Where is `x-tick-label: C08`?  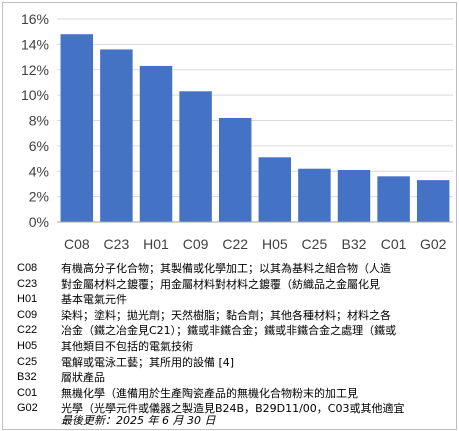
x-tick-label: C08 is located at coordinates (77, 244).